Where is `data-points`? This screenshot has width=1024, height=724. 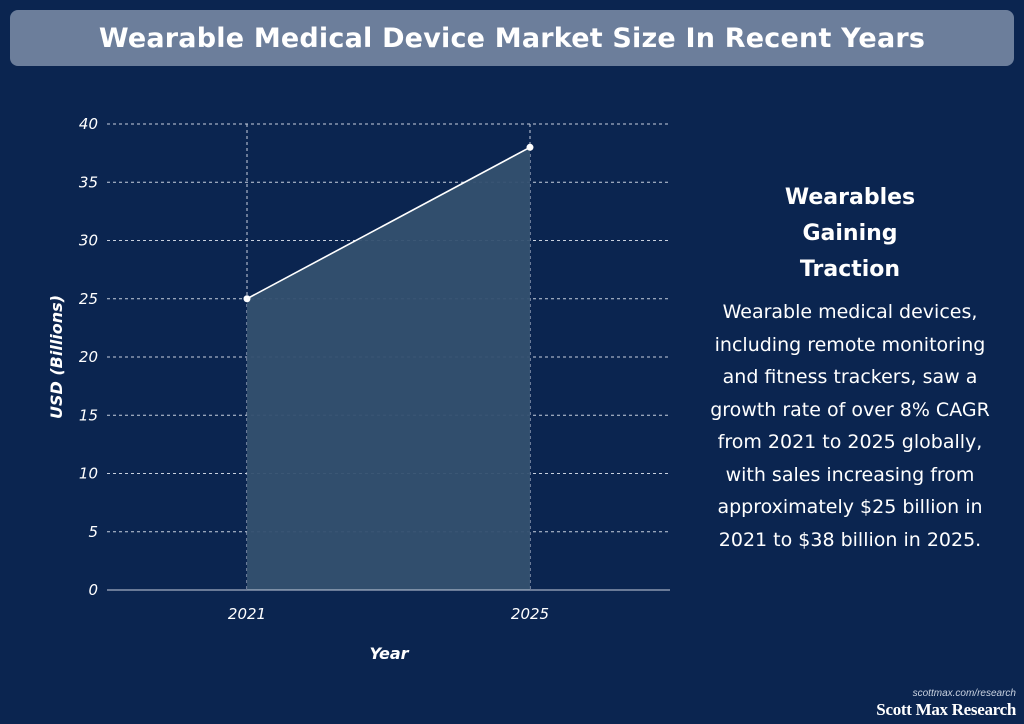 data-points is located at coordinates (388, 223).